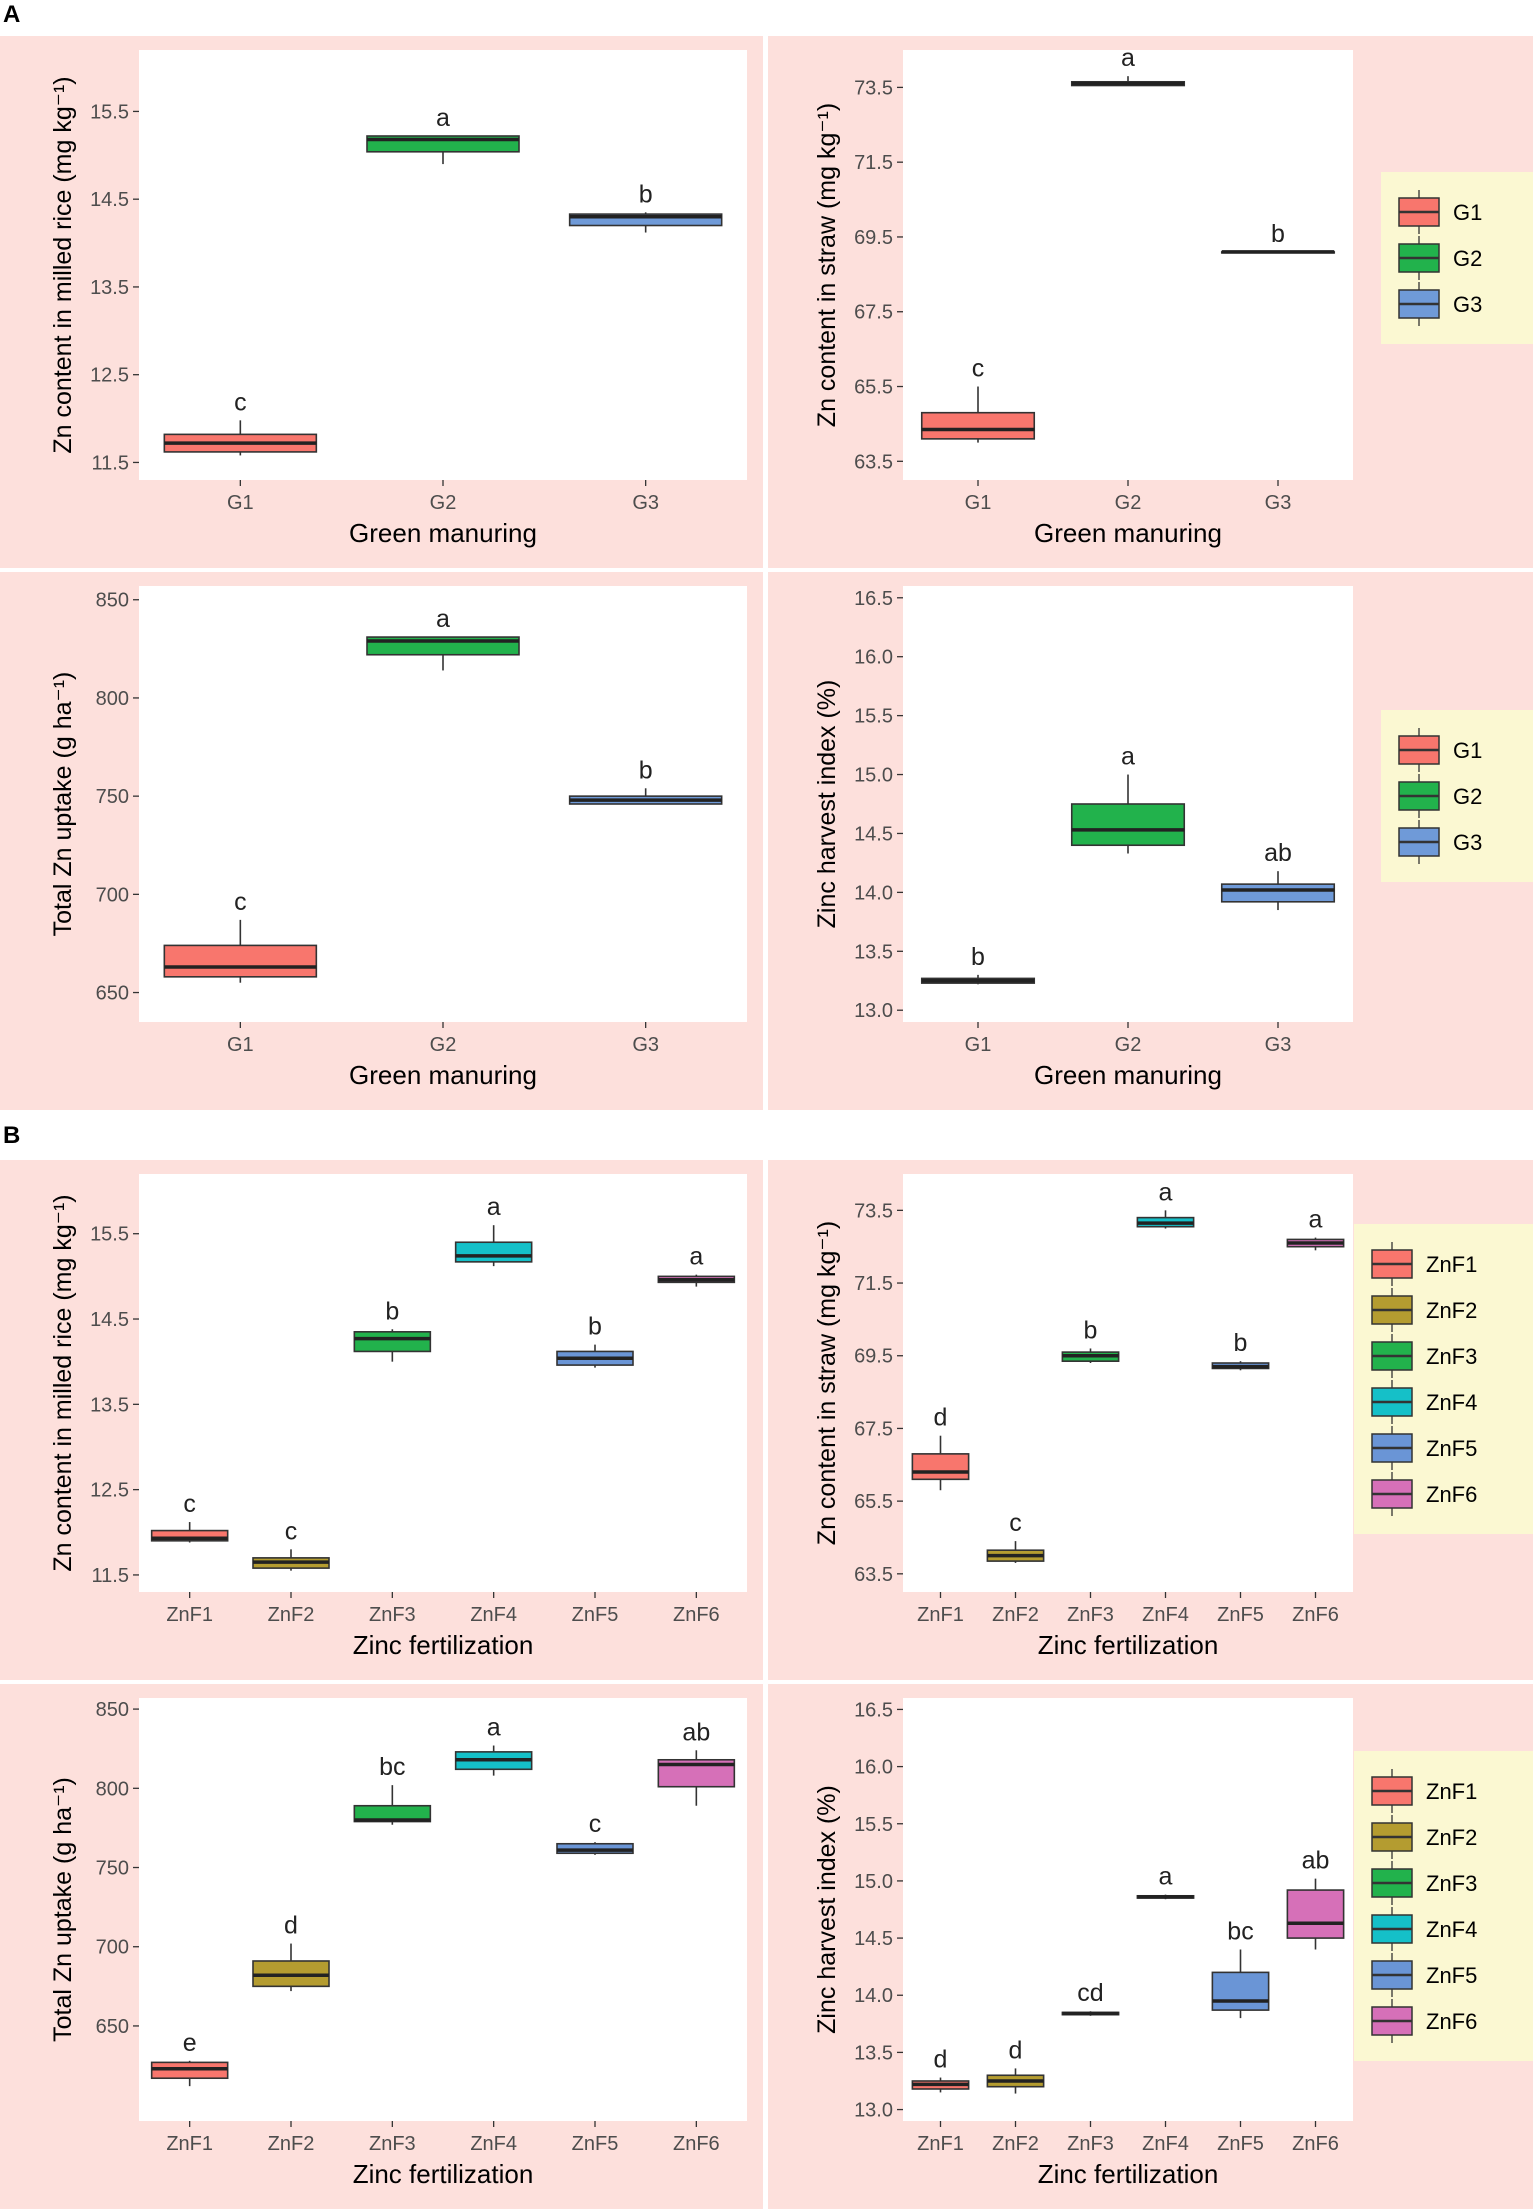 This screenshot has width=1533, height=2209. I want to click on legend-green-manuring-a1: G1 G2 G3, so click(1457, 258).